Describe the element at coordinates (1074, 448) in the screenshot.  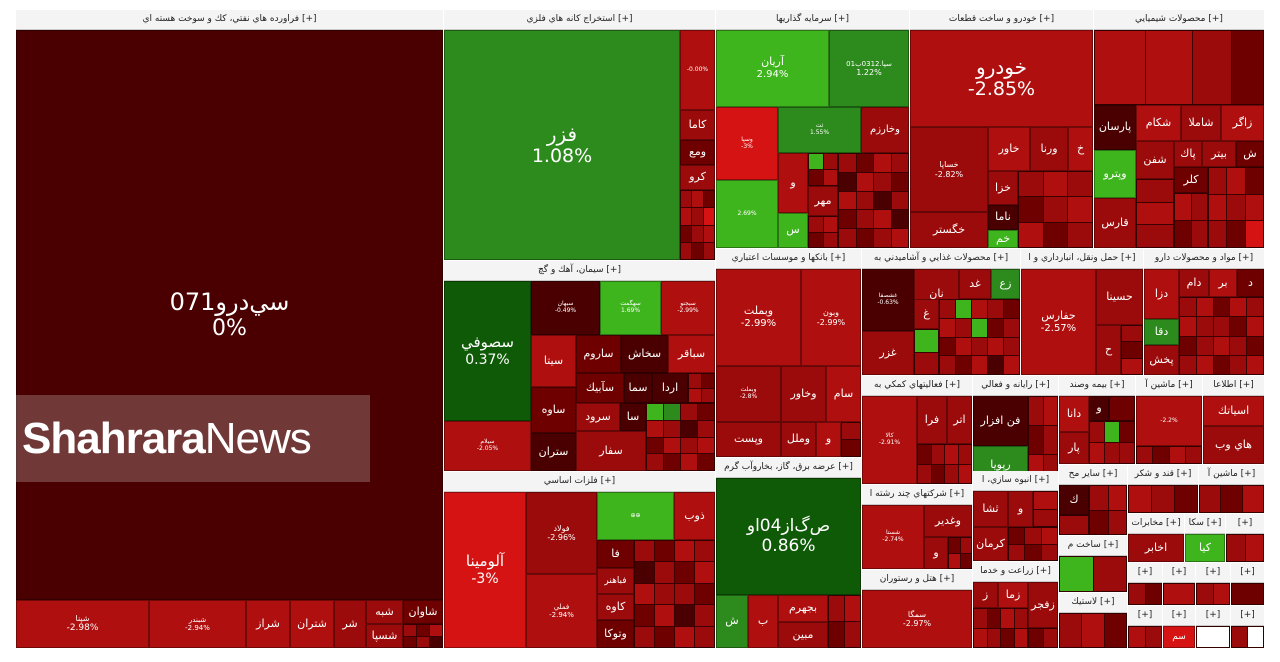
I see `stock-tile: پار` at that location.